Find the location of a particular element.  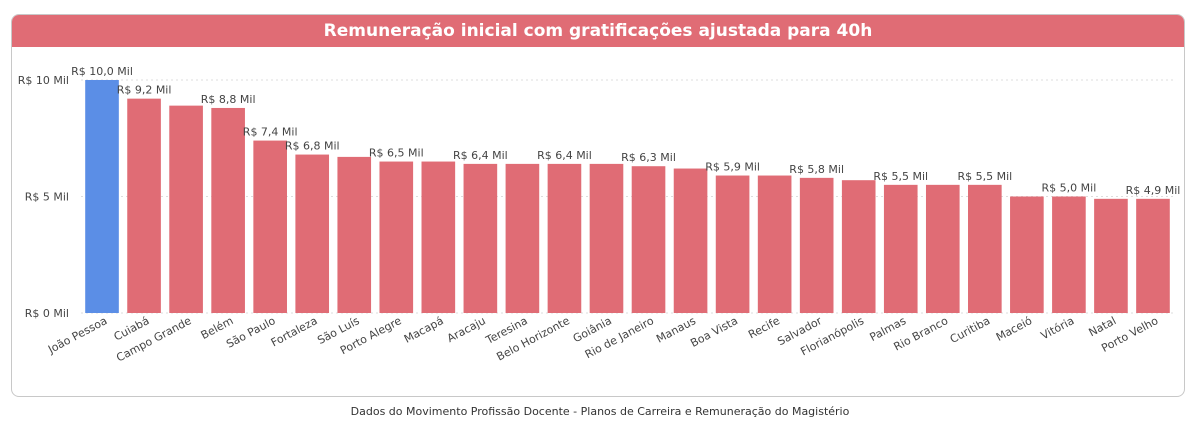

data-label: R$ 10,0 Mil is located at coordinates (102, 71).